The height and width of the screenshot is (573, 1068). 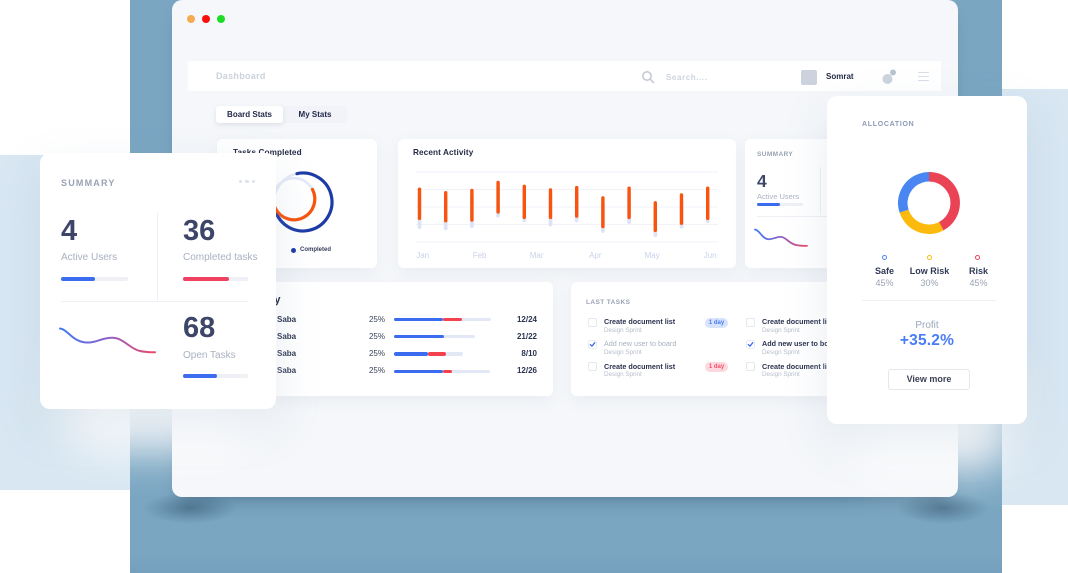 What do you see at coordinates (652, 255) in the screenshot?
I see `svg-text: May` at bounding box center [652, 255].